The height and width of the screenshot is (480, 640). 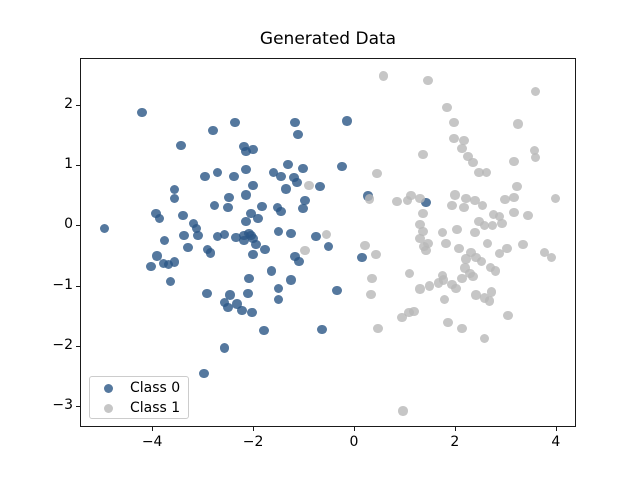 What do you see at coordinates (68, 104) in the screenshot?
I see `y-axis-tick-label: 2` at bounding box center [68, 104].